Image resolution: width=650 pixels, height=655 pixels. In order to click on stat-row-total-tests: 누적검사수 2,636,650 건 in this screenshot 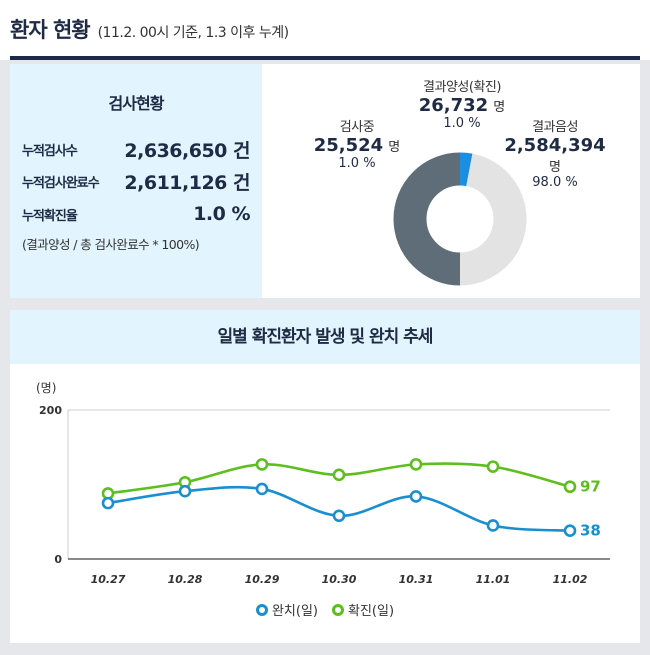, I will do `click(136, 149)`.